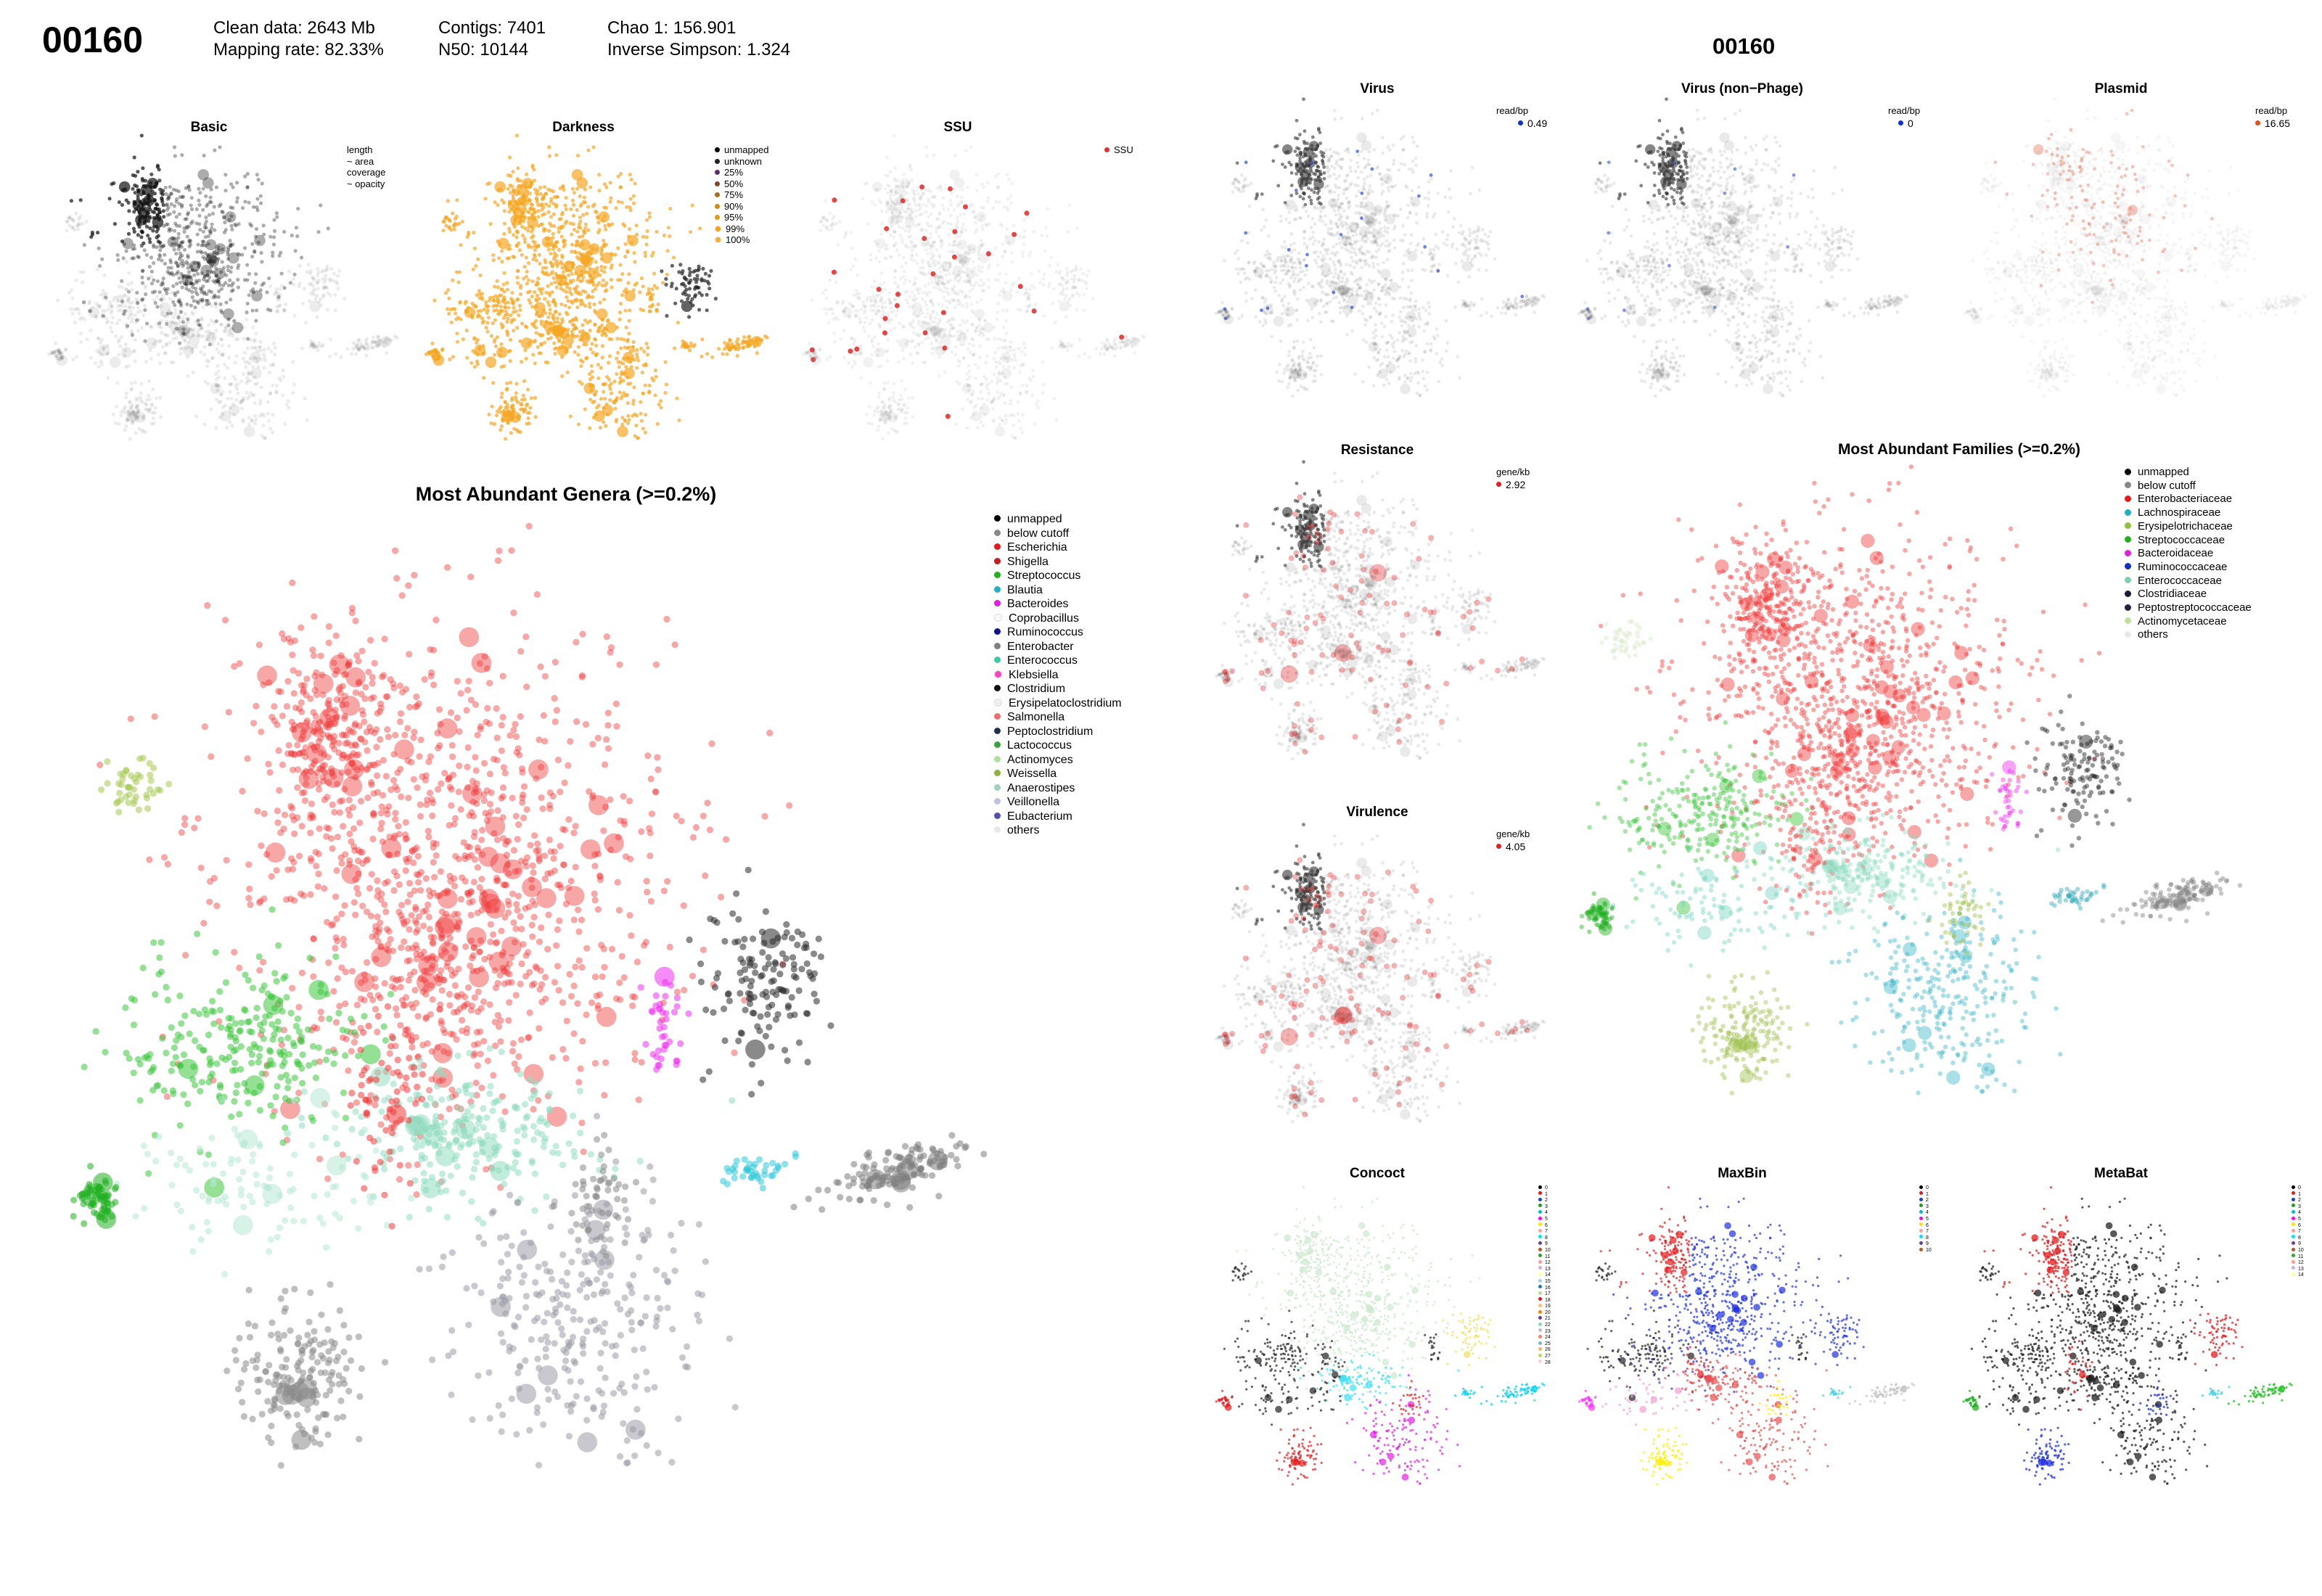 This screenshot has height=1596, width=2322. What do you see at coordinates (733, 173) in the screenshot?
I see `legend-label: 25%` at bounding box center [733, 173].